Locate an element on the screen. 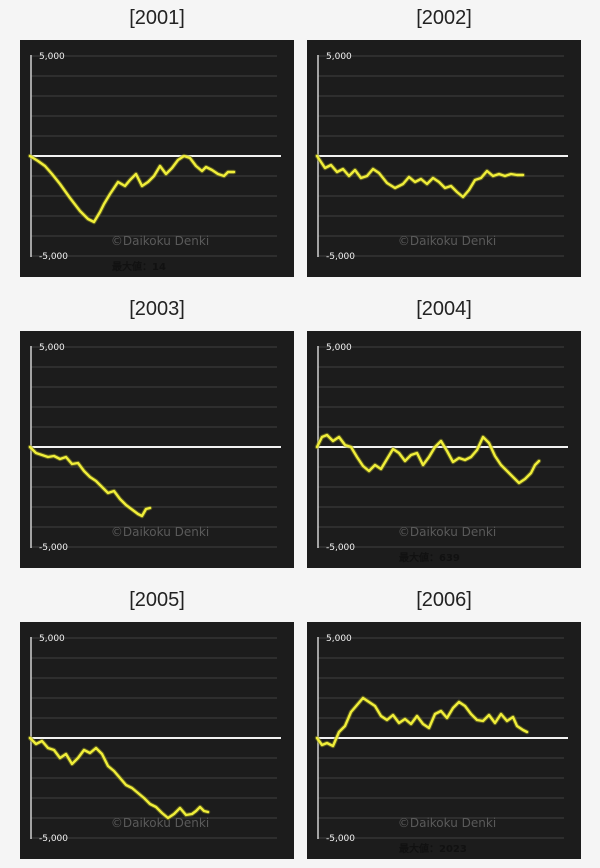 The image size is (600, 868). slump-graph: 5,000 -5,000 ©Daikoku Denki 最大値：639 is located at coordinates (441, 453).